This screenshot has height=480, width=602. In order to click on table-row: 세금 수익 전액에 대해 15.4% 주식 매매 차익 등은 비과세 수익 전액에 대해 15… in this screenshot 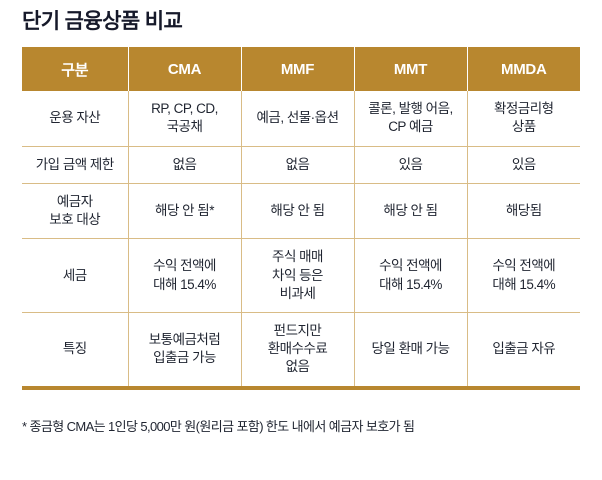, I will do `click(301, 275)`.